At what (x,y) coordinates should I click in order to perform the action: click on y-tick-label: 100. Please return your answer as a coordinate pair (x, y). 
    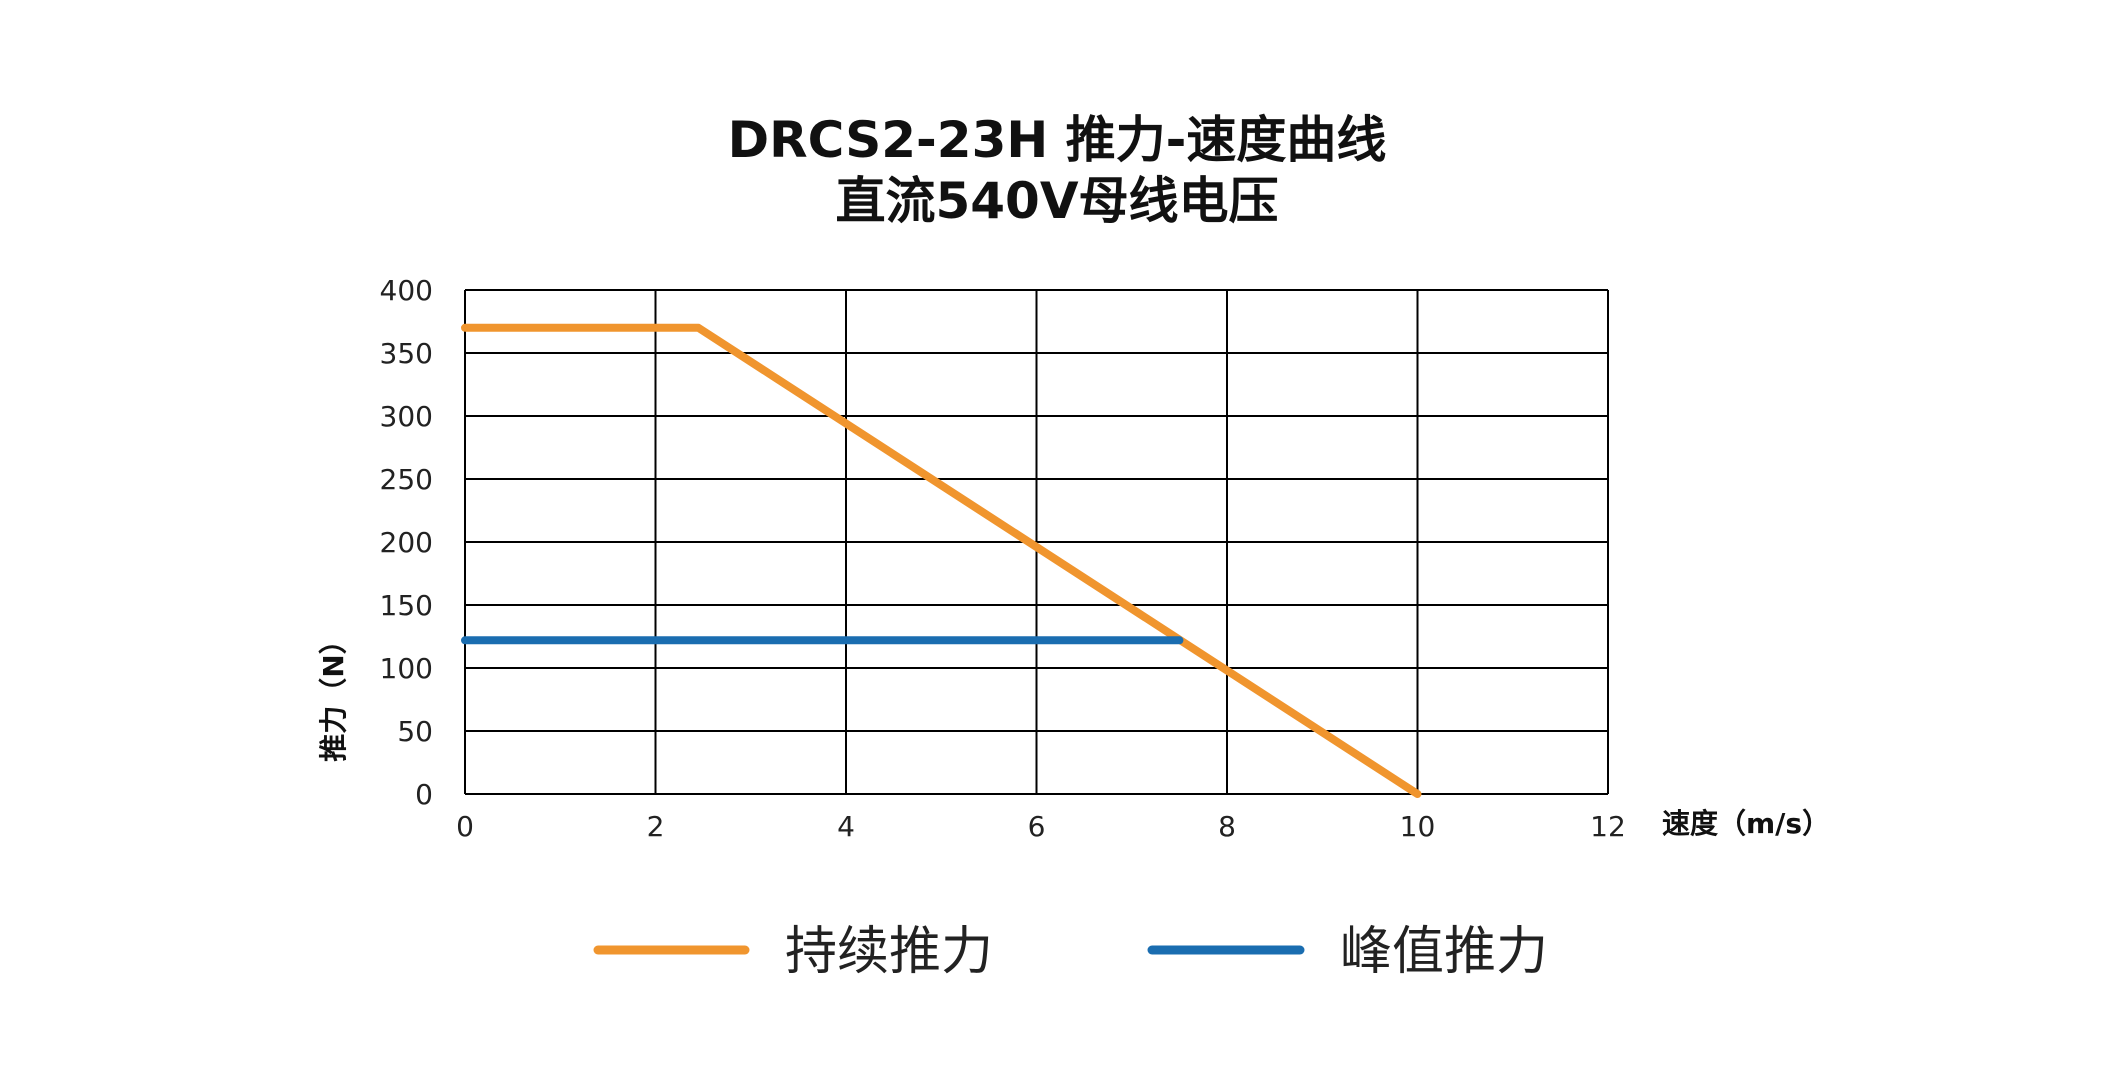
    Looking at the image, I should click on (406, 668).